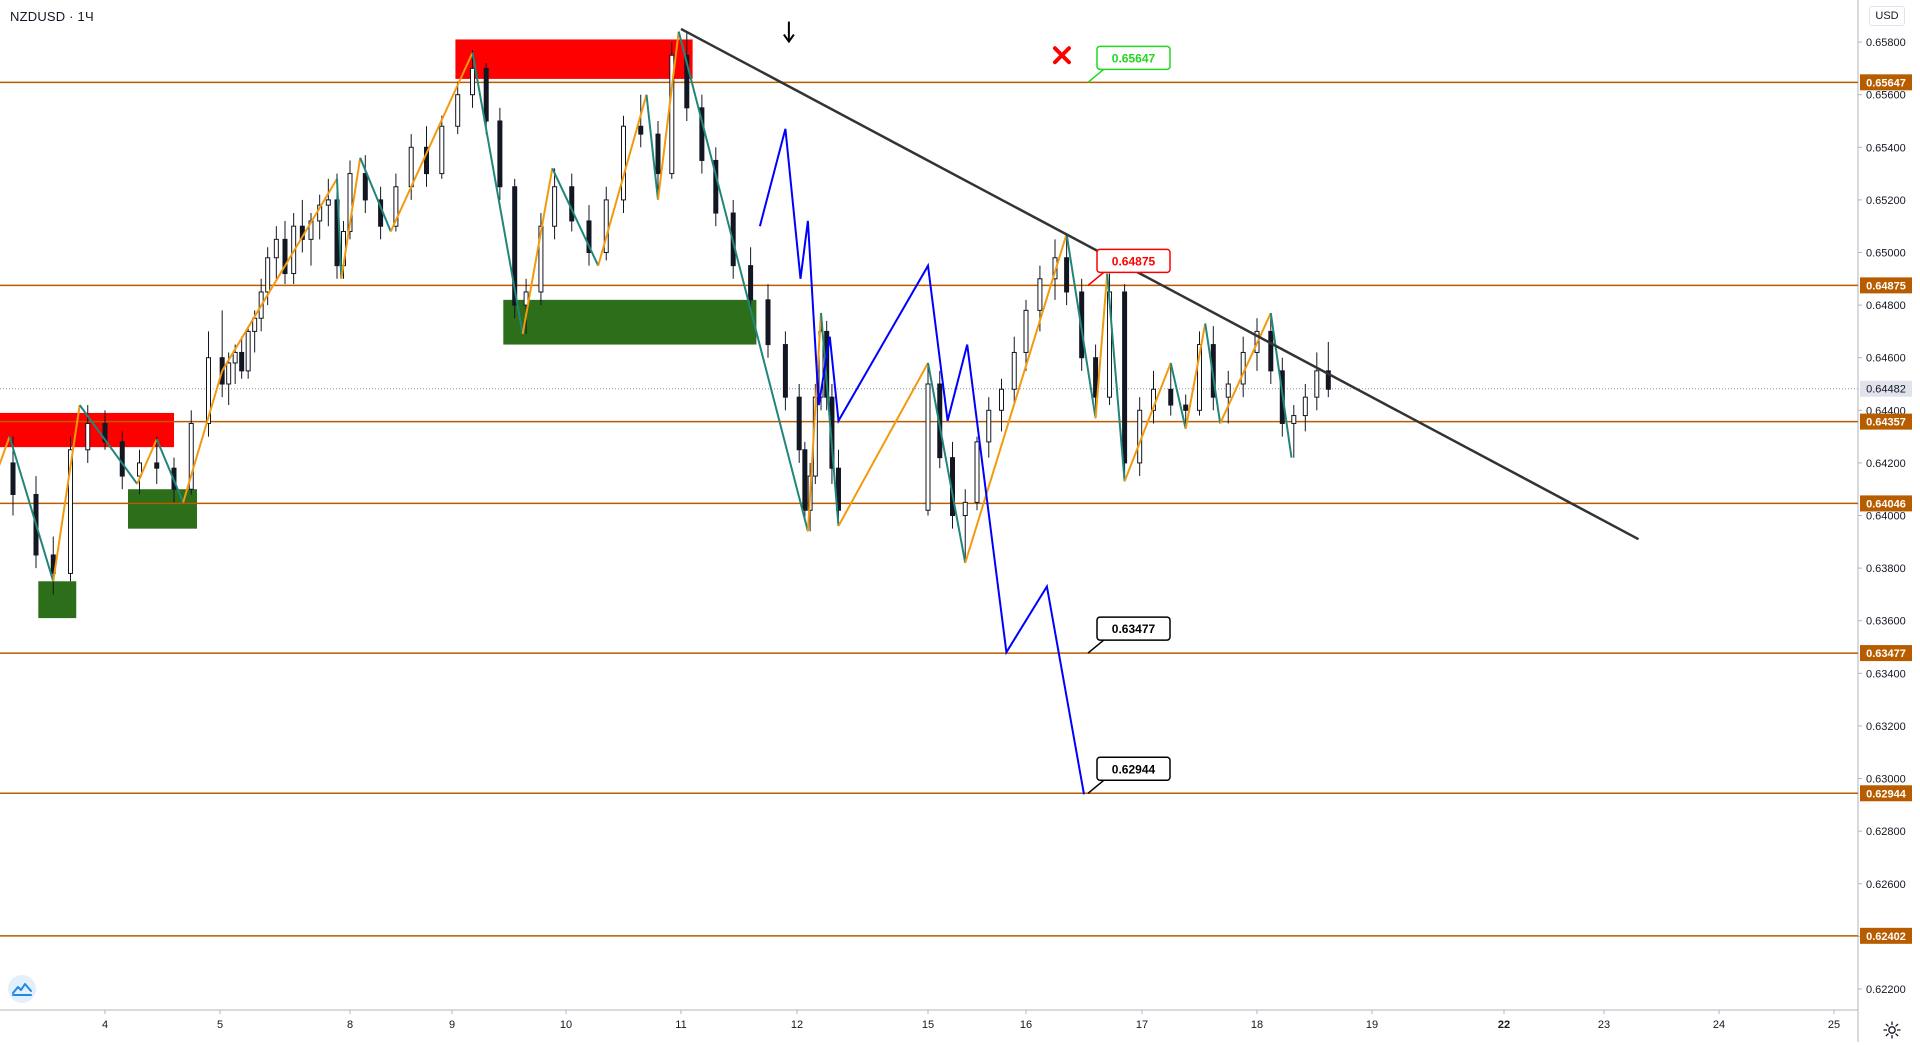 The height and width of the screenshot is (1045, 1920). I want to click on y-axis-tick-label: 0.62200, so click(1886, 990).